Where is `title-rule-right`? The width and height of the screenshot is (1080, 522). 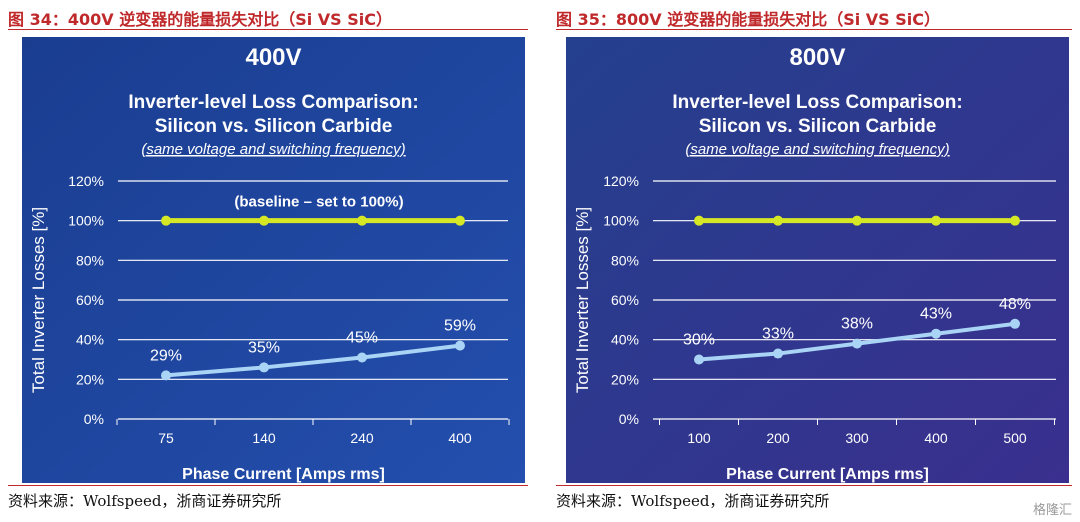
title-rule-right is located at coordinates (814, 29).